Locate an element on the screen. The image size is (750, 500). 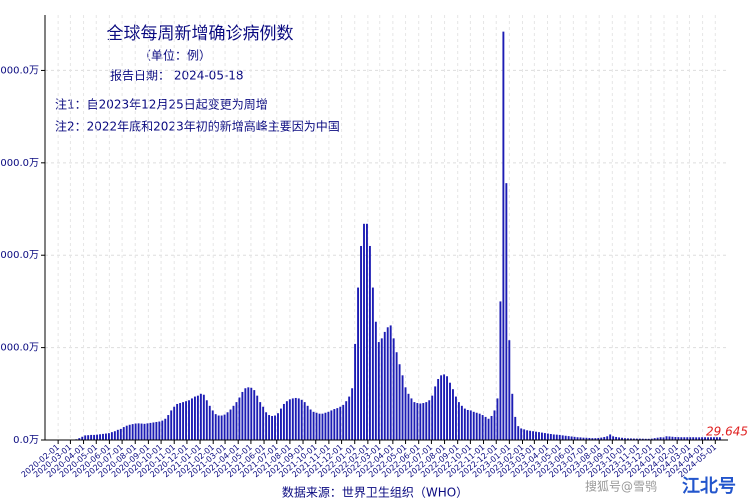
watermark: 江北号 is located at coordinates (709, 486).